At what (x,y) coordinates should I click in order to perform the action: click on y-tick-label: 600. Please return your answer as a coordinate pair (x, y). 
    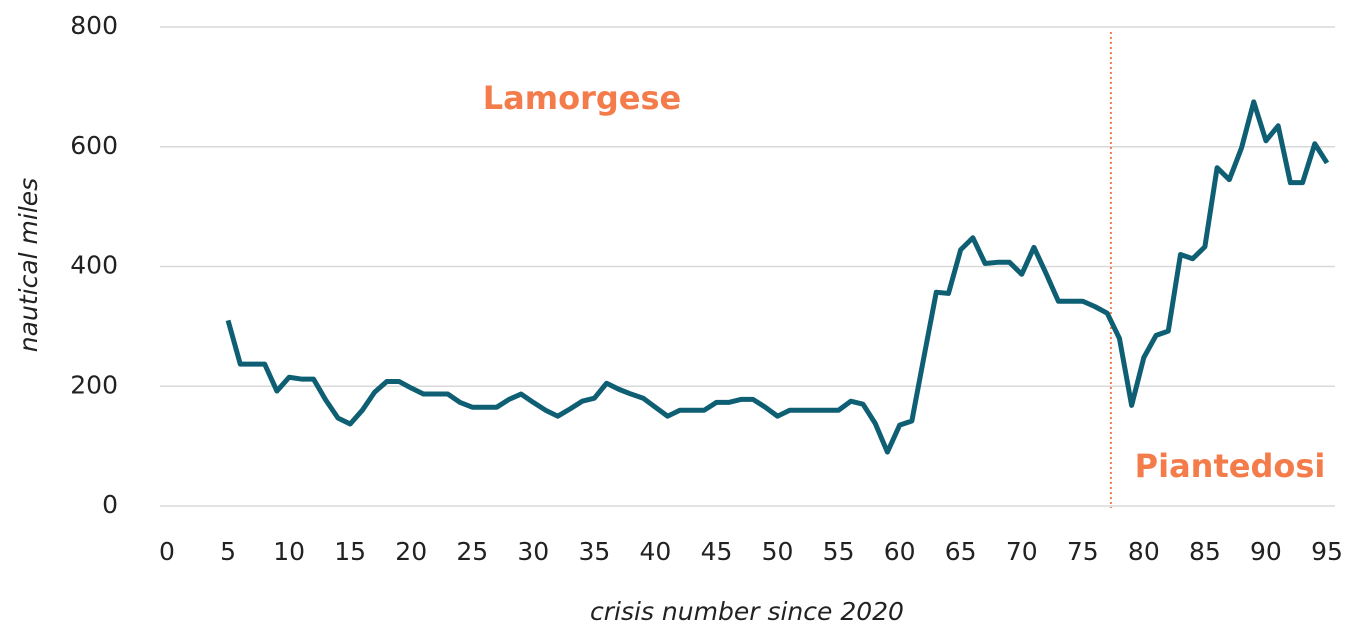
    Looking at the image, I should click on (94, 145).